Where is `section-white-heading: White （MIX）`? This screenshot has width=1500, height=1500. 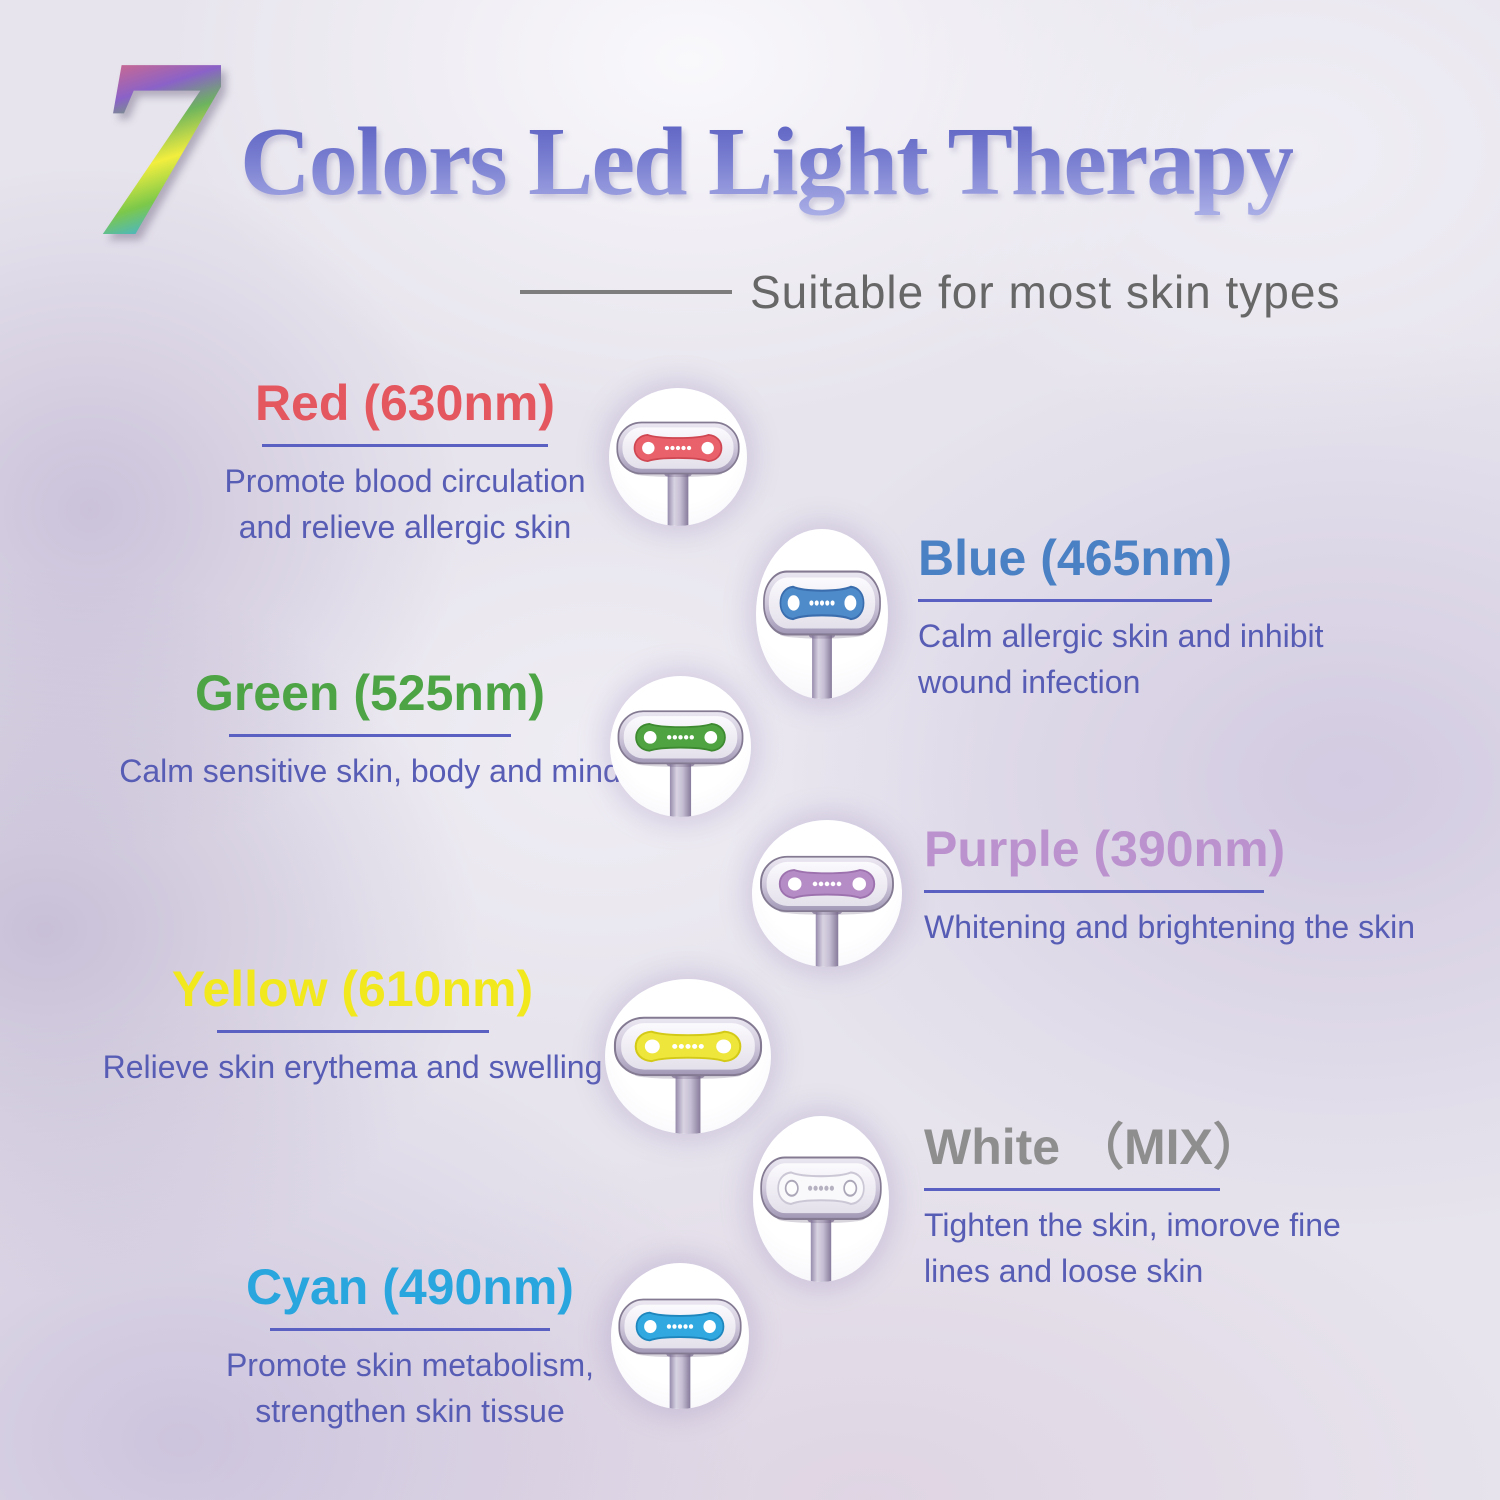
section-white-heading: White （MIX） is located at coordinates (1093, 1147).